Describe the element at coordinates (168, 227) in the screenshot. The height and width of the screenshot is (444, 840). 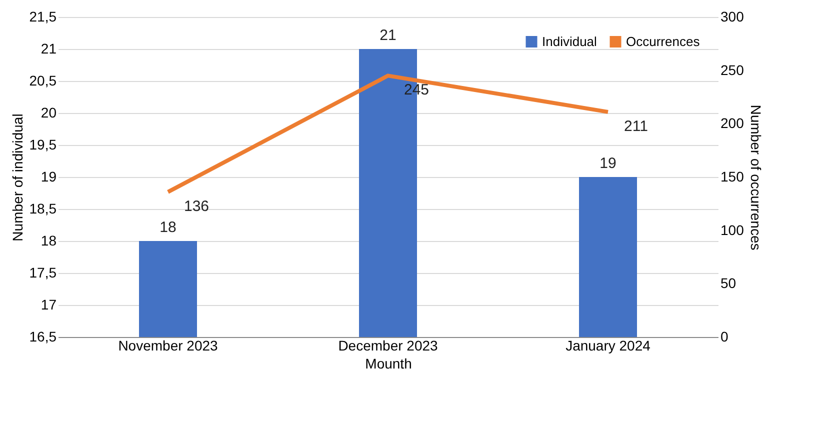
I see `data-label: 18` at that location.